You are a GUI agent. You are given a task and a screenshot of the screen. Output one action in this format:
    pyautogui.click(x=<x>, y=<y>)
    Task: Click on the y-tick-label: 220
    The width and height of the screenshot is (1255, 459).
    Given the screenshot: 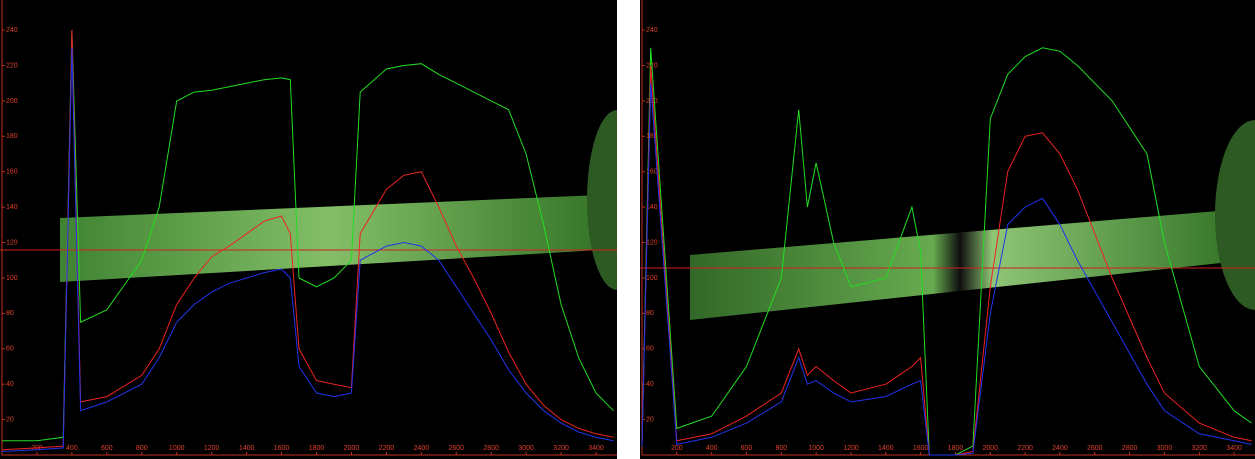 What is the action you would take?
    pyautogui.click(x=12, y=65)
    